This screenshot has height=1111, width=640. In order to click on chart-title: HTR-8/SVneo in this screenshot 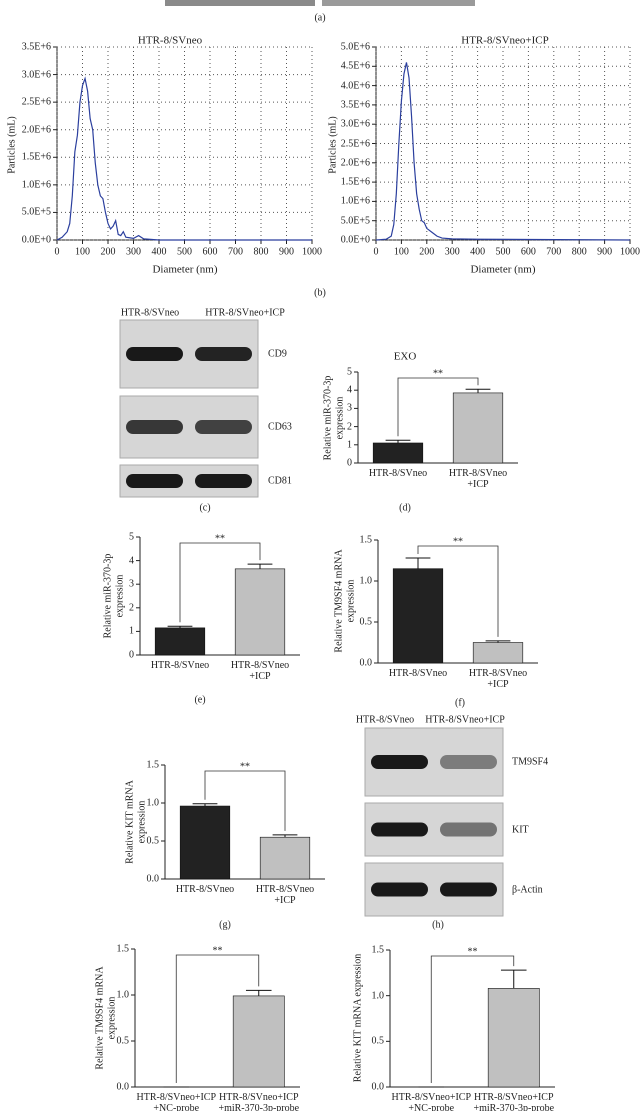, I will do `click(170, 40)`.